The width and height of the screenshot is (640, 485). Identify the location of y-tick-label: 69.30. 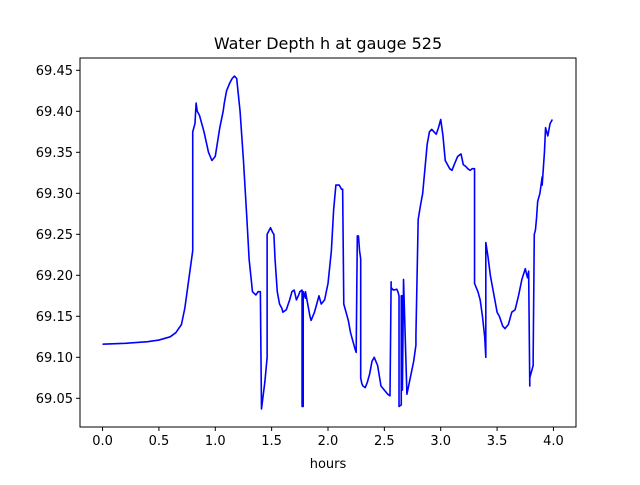
(54, 194).